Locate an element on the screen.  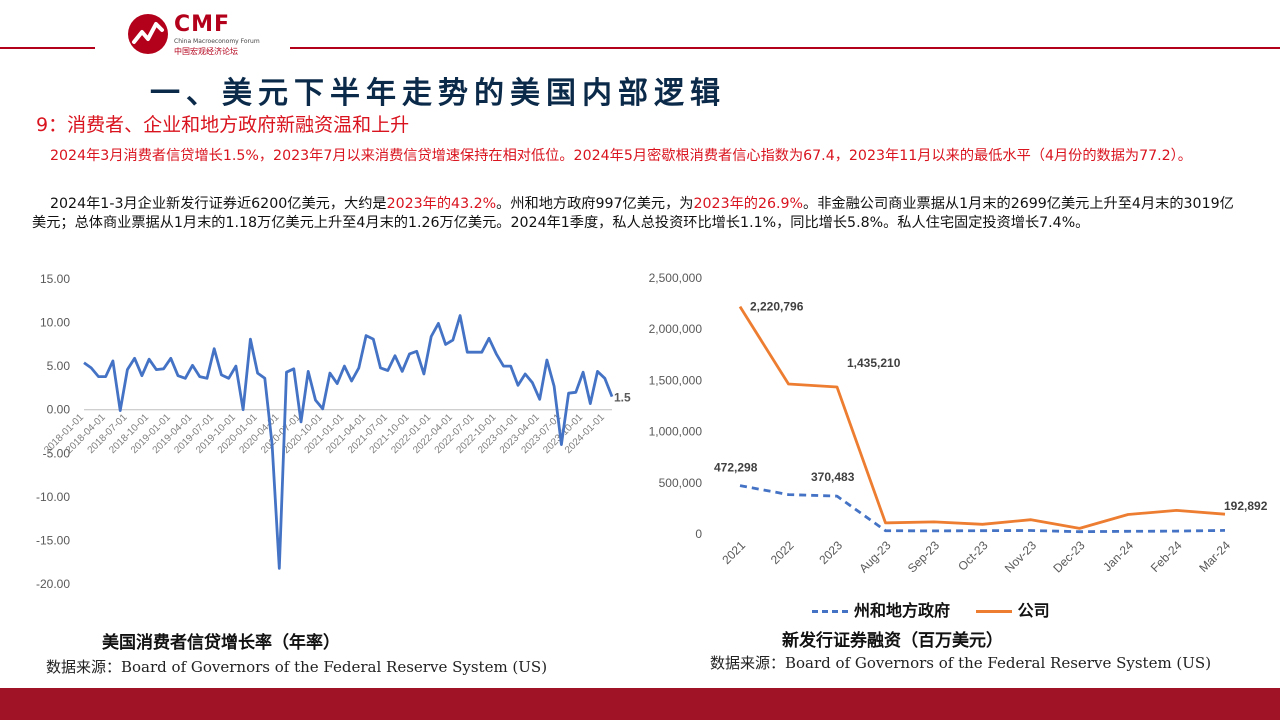
logo-english: China Macroeconomy Forum is located at coordinates (217, 41).